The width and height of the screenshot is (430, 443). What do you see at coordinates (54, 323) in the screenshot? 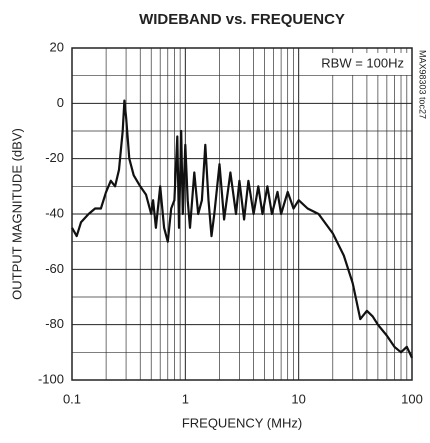
I see `y-tick-label: -80` at bounding box center [54, 323].